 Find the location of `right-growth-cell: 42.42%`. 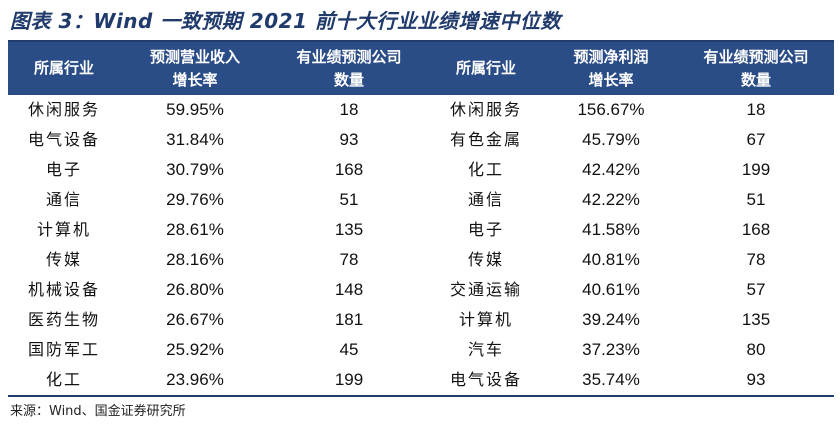

right-growth-cell: 42.42% is located at coordinates (611, 169).